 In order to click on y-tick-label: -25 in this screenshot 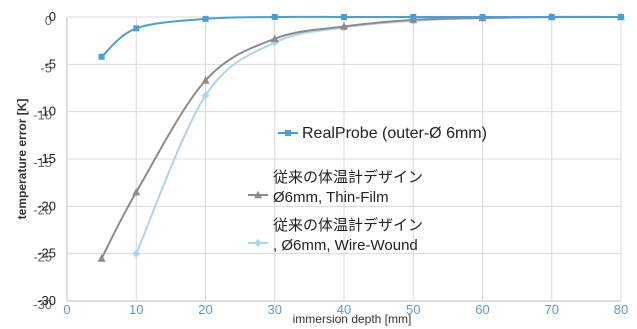, I will do `click(46, 253)`.